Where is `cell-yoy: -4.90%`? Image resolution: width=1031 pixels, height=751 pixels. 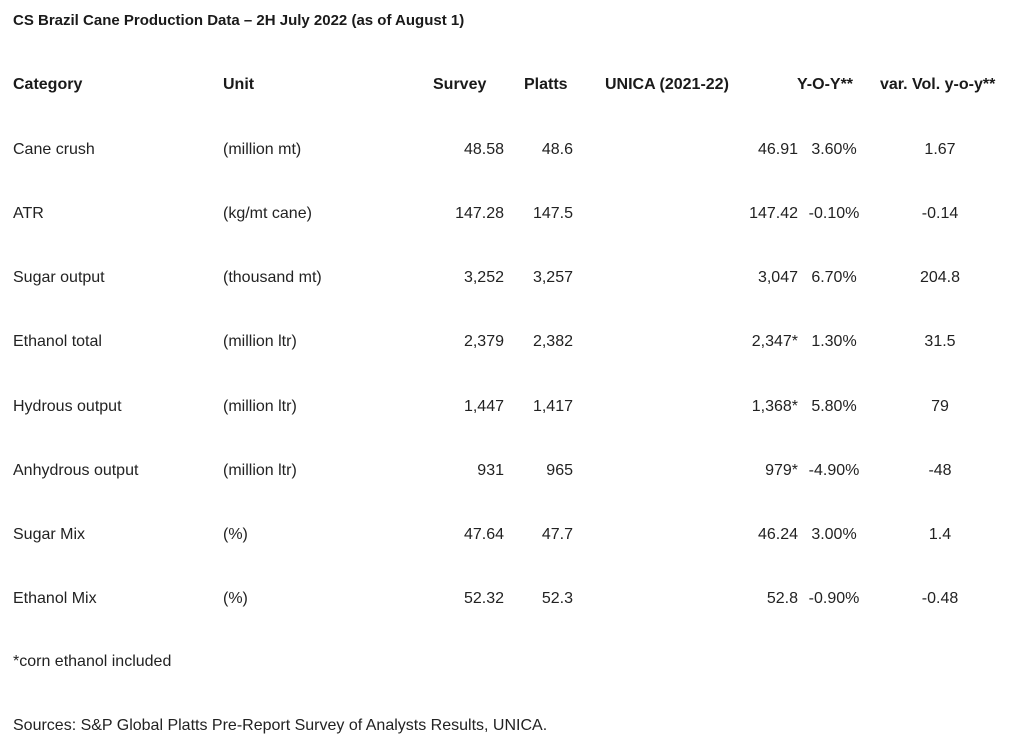 cell-yoy: -4.90% is located at coordinates (834, 470).